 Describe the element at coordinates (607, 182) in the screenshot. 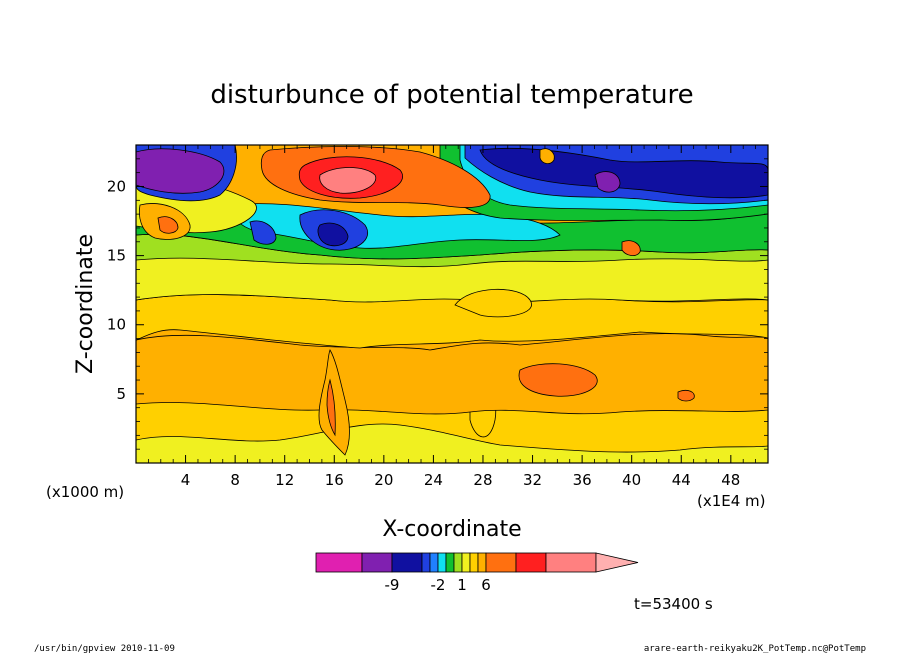

I see `field-region-purple-right` at that location.